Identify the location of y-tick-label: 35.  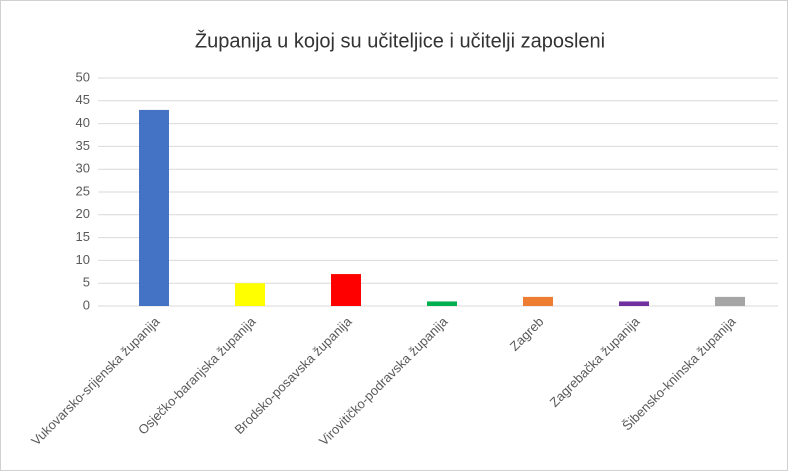
(83, 145).